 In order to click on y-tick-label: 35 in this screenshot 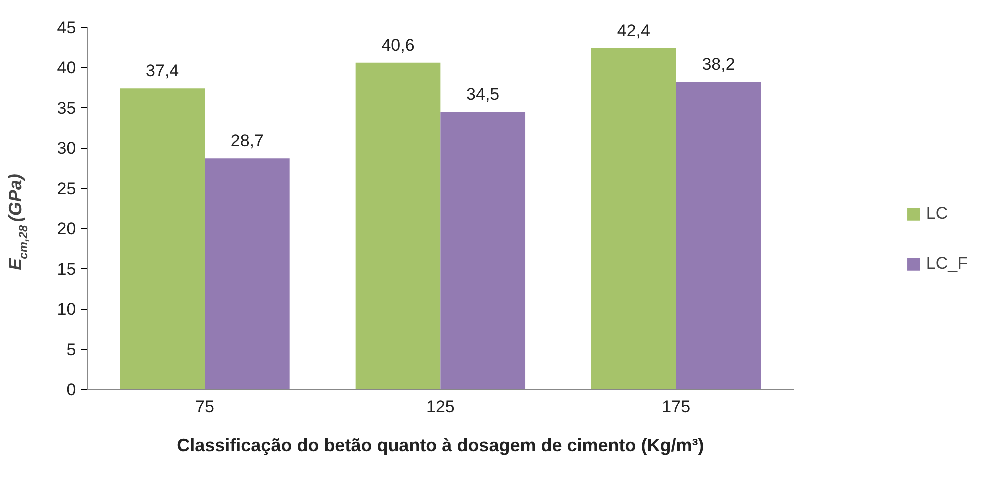, I will do `click(66, 108)`.